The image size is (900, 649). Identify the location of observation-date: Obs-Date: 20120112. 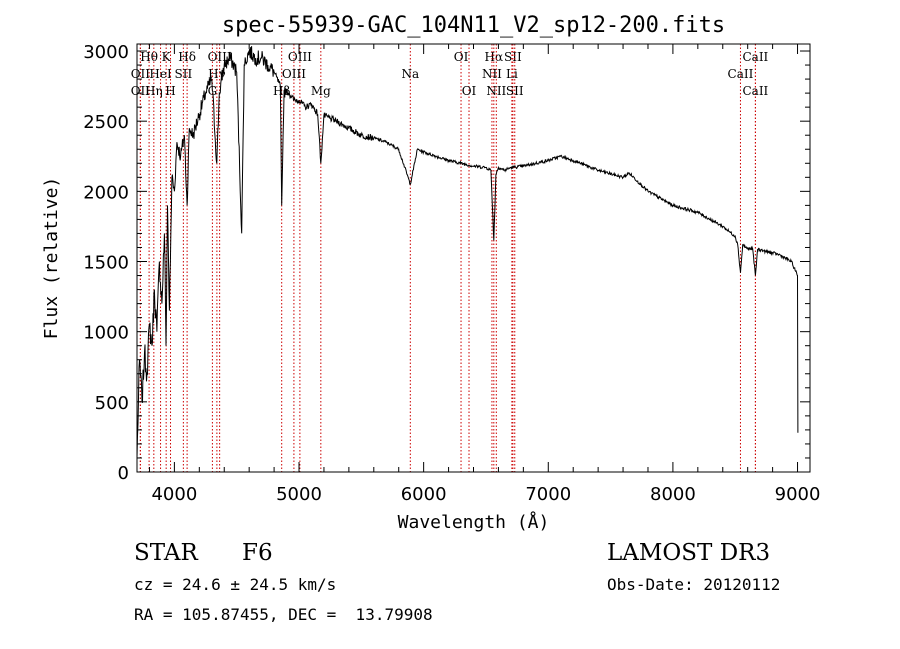
(694, 584).